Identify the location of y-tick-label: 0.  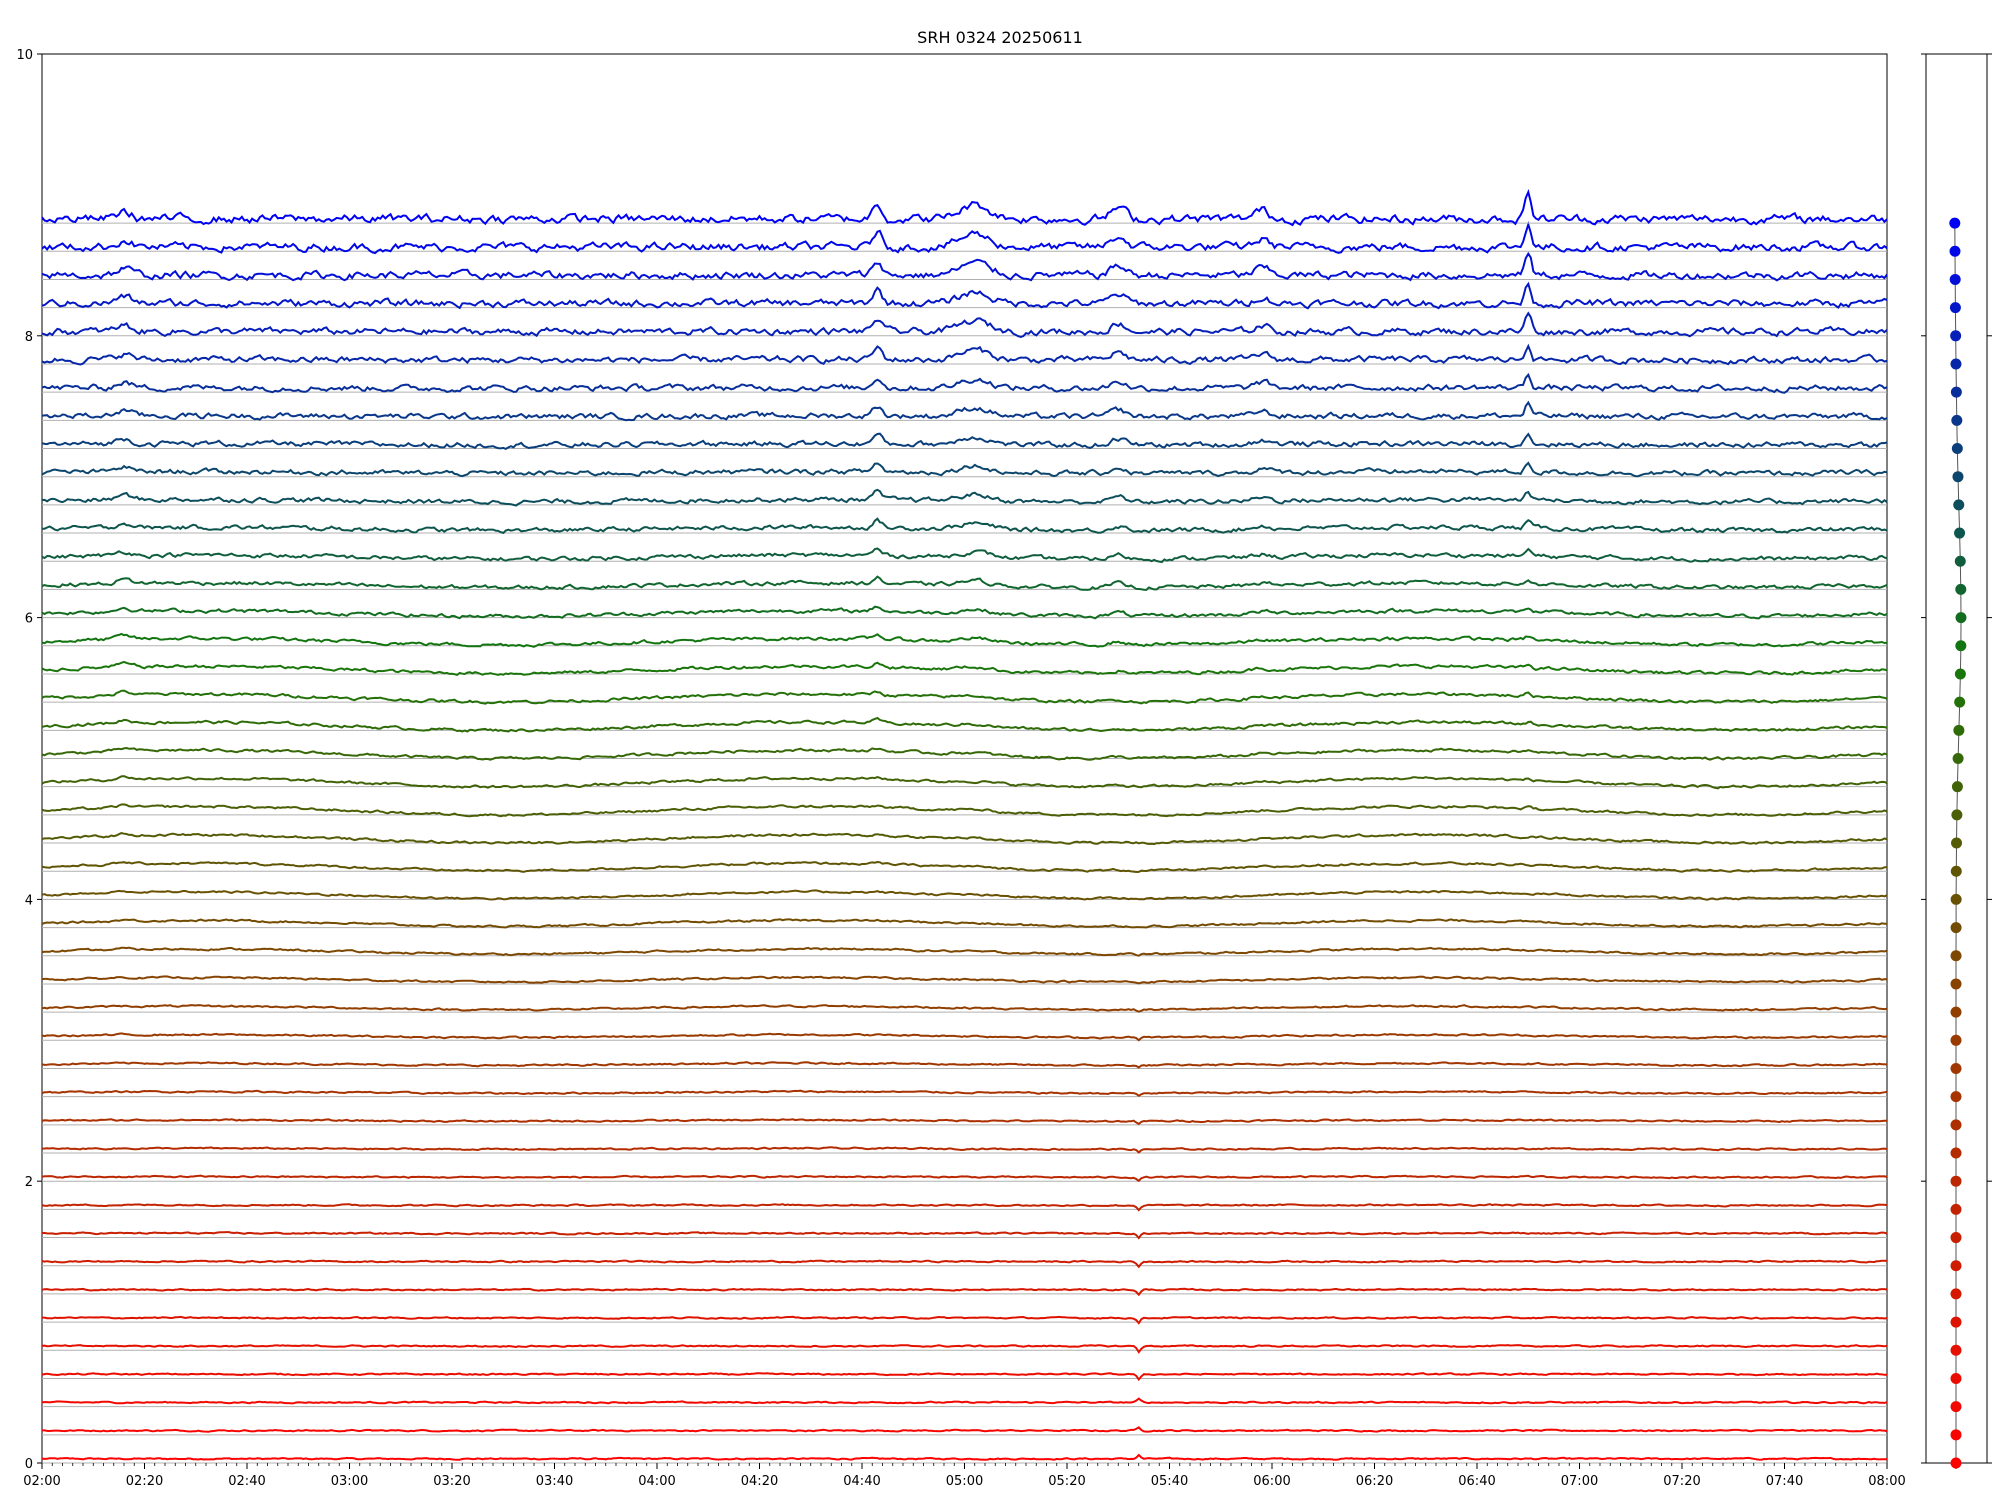
(29, 1464).